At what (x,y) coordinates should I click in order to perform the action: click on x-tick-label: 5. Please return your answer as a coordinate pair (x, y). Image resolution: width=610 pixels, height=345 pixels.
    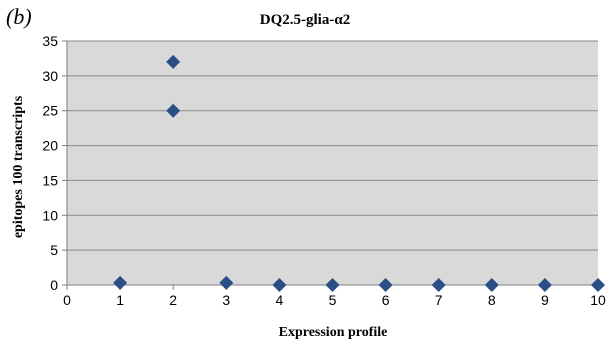
    Looking at the image, I should click on (333, 300).